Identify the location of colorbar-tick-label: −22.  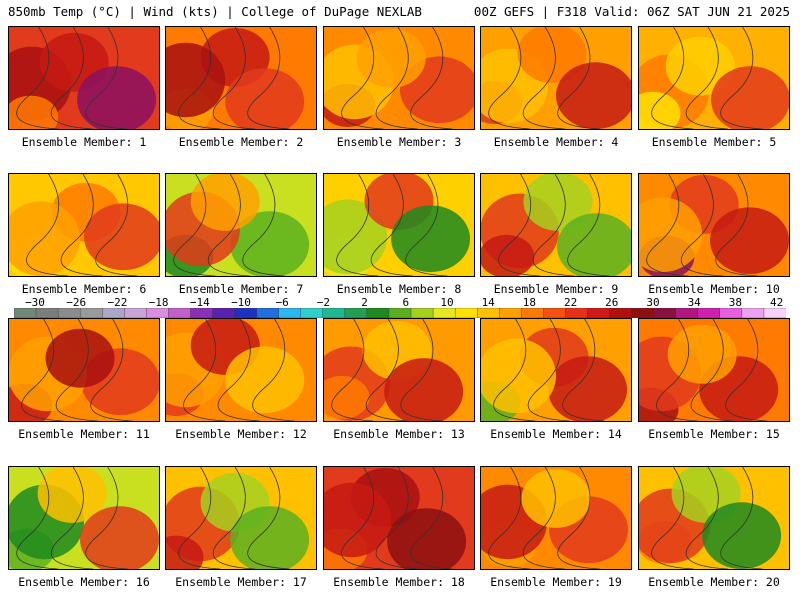
(117, 302).